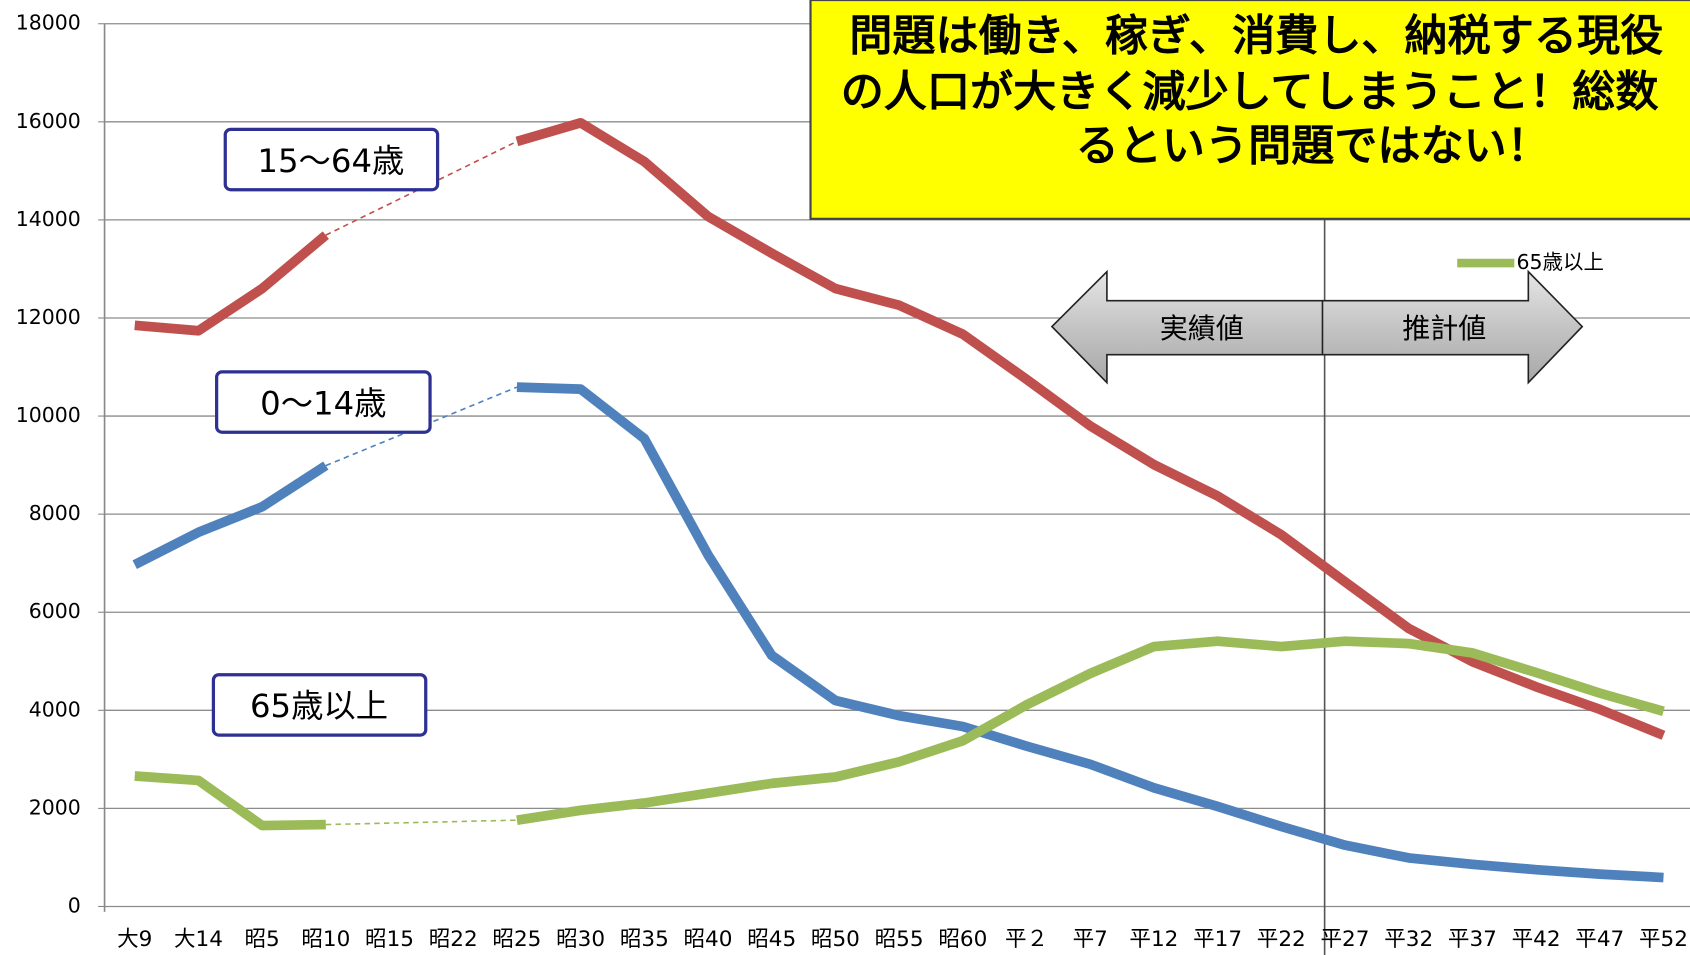 Image resolution: width=1690 pixels, height=955 pixels. Describe the element at coordinates (708, 939) in the screenshot. I see `x-tick-label: 昭40` at that location.